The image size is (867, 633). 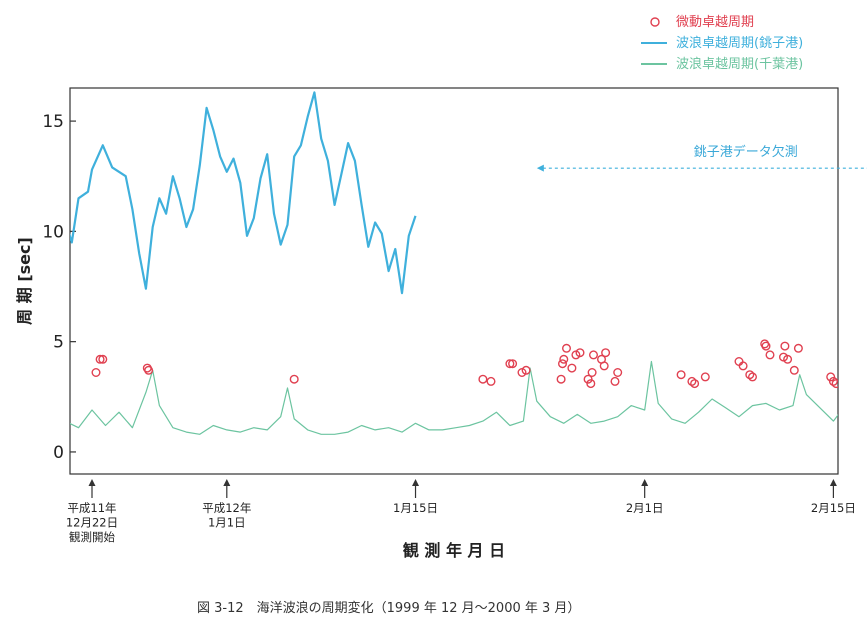 I want to click on date-tick-label: 2月15日, so click(x=833, y=508).